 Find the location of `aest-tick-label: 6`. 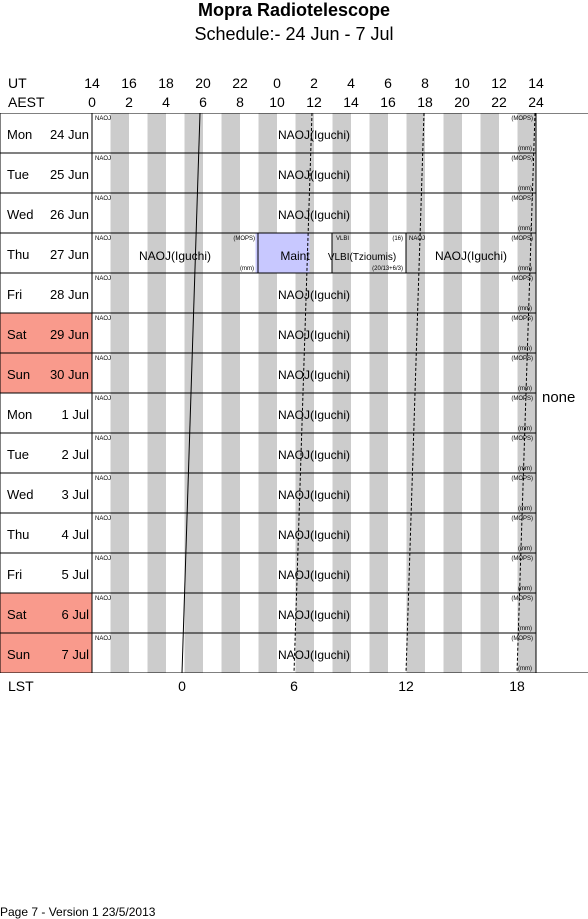

aest-tick-label: 6 is located at coordinates (203, 102).